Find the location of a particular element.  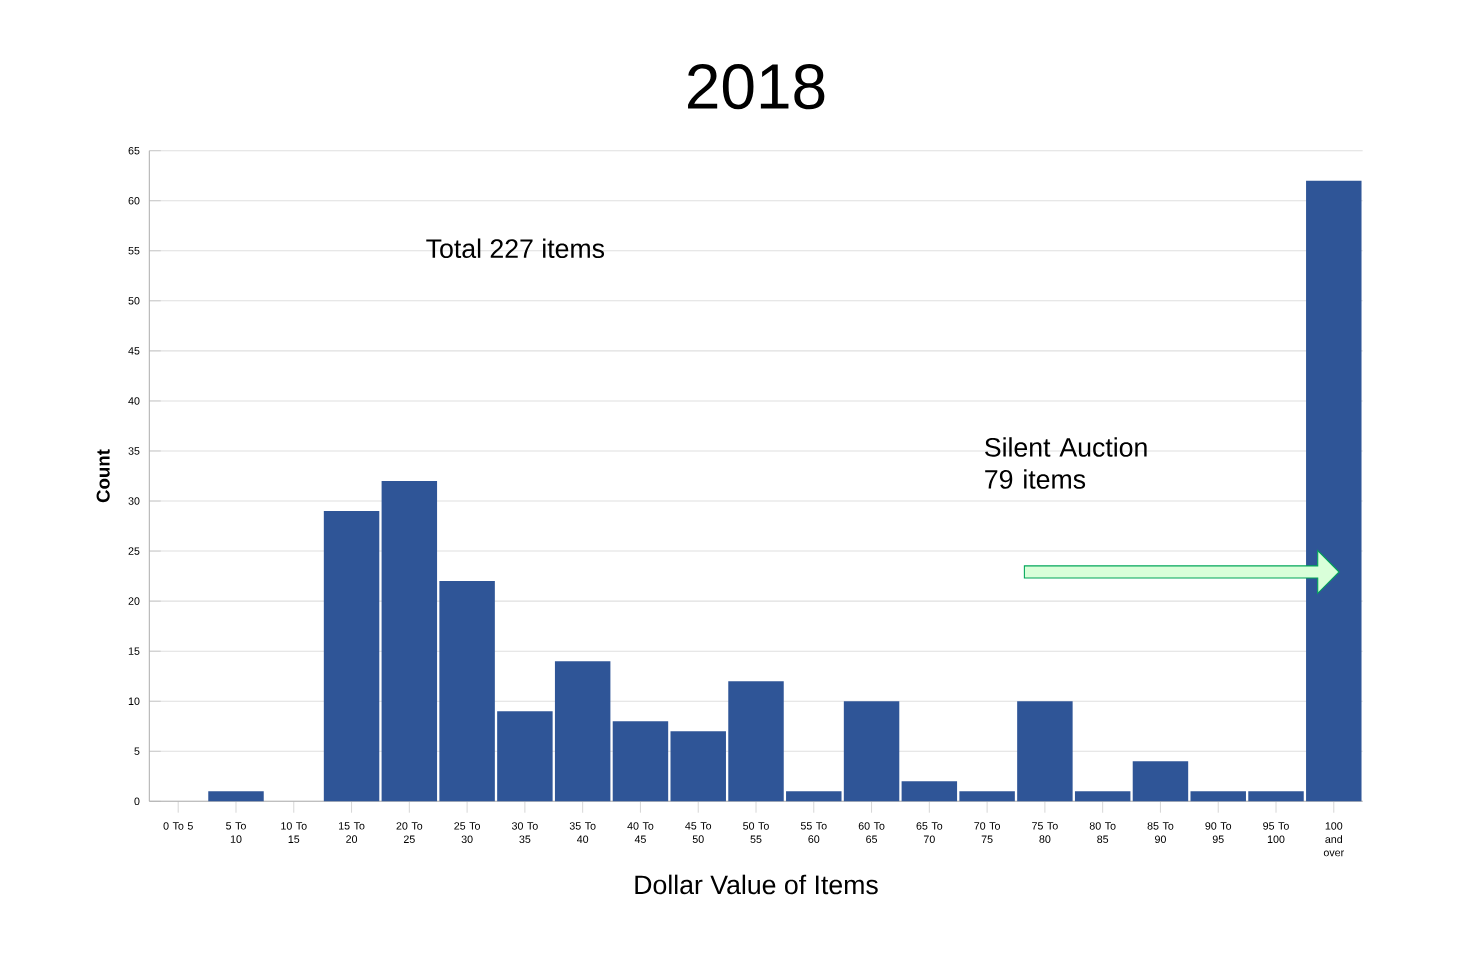

bar is located at coordinates (236, 796).